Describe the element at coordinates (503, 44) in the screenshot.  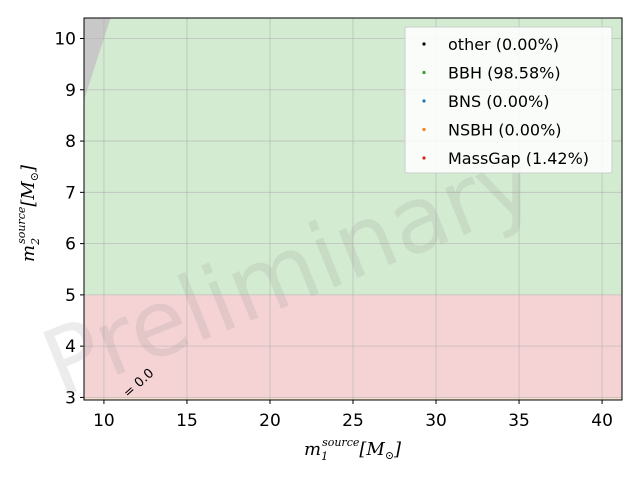
I see `legend-entry: other (0.00%)` at that location.